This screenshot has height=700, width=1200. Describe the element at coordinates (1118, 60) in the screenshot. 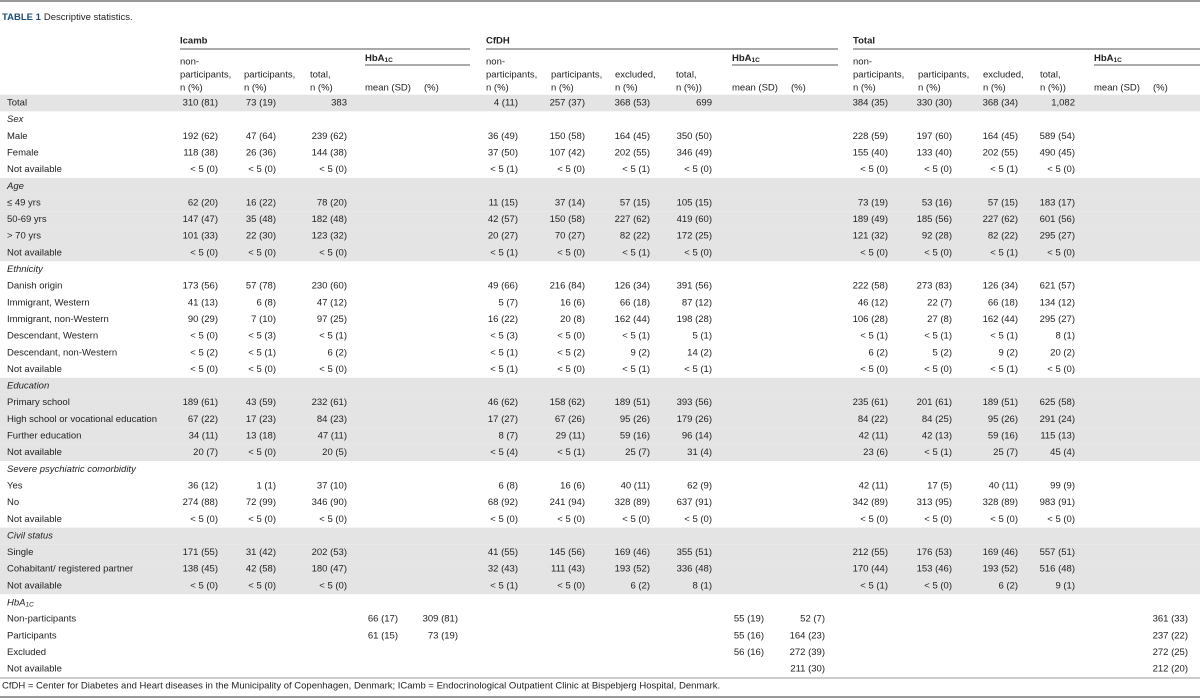

I see `hba1c-header-sub: 1C` at that location.